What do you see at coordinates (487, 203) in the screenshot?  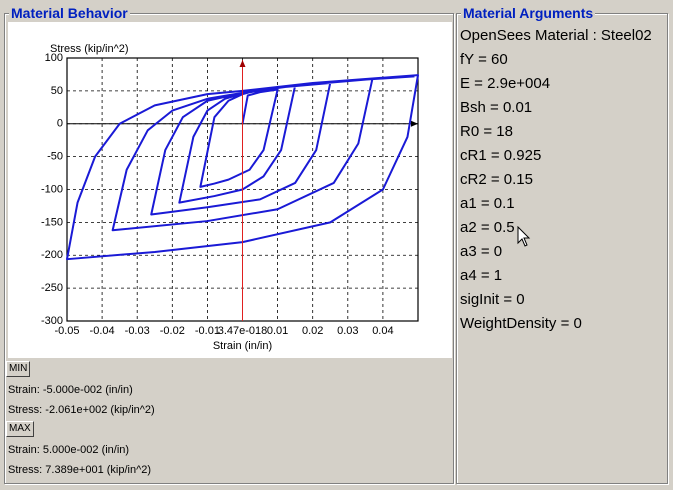 I see `argument-item: a1 = 0.1` at bounding box center [487, 203].